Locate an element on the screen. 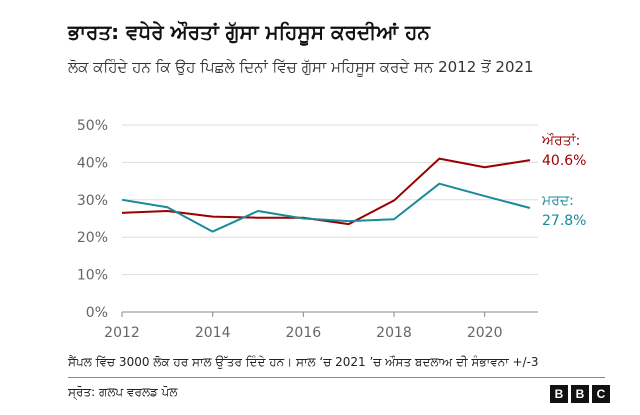 The height and width of the screenshot is (415, 640). x-tick-label: 2014 is located at coordinates (213, 333).